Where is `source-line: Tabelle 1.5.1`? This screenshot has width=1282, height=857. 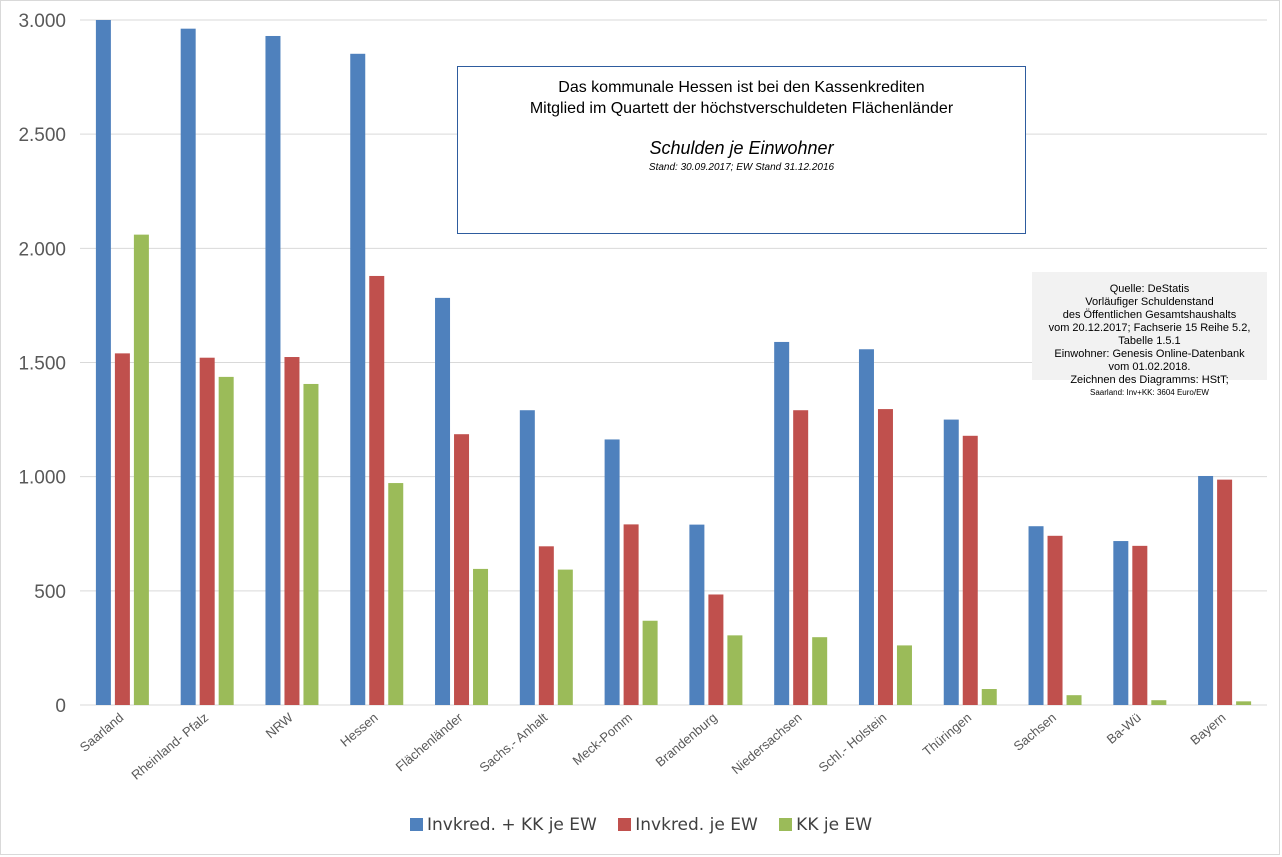
source-line: Tabelle 1.5.1 is located at coordinates (1149, 341).